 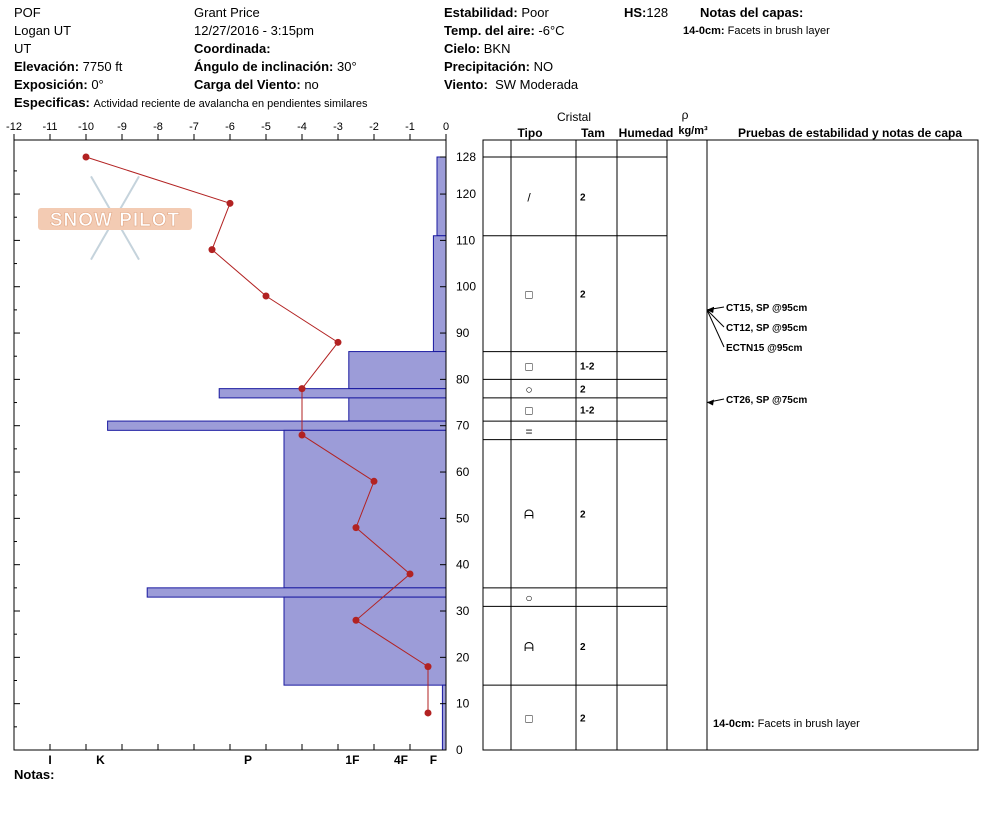 I want to click on stability: Estabilidad: Poor, so click(x=496, y=12).